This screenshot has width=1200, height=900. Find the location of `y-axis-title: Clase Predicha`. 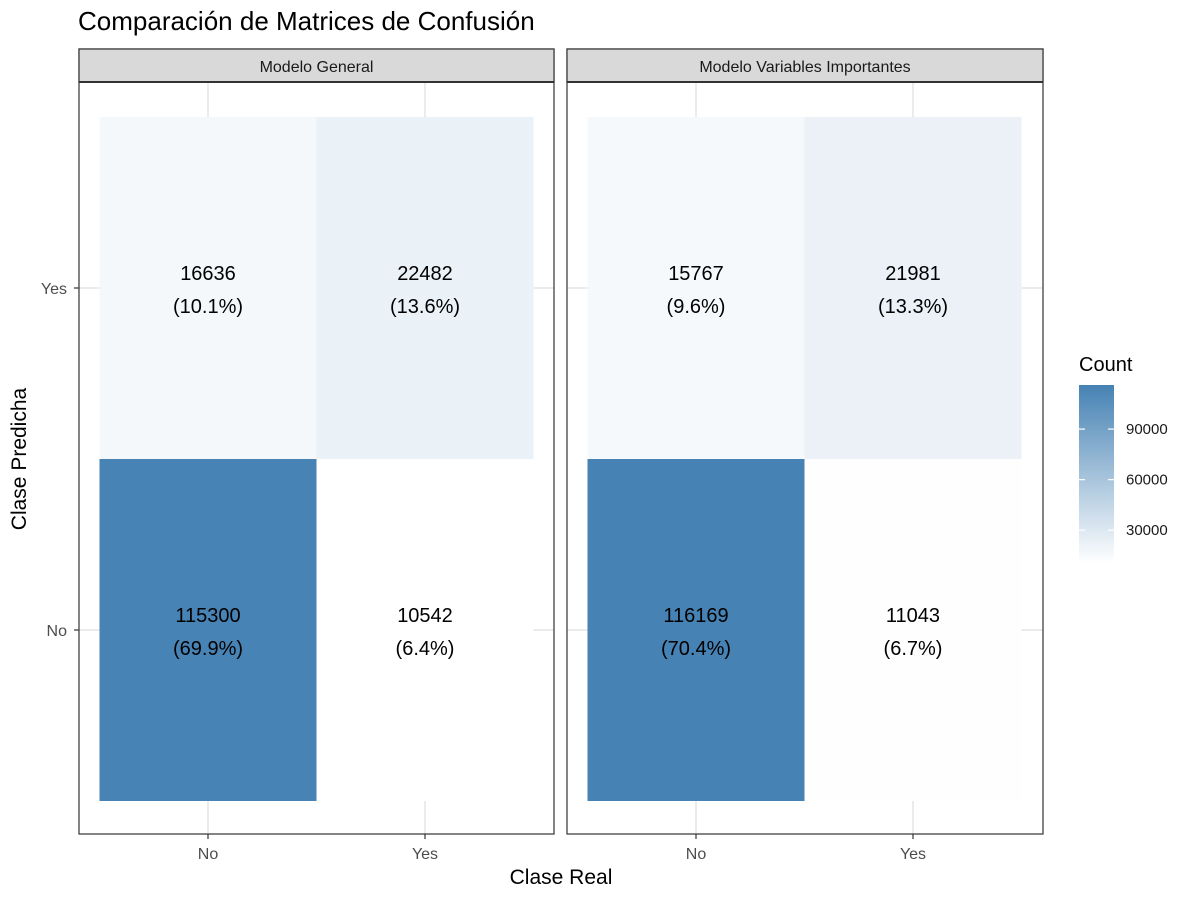

y-axis-title: Clase Predicha is located at coordinates (19, 458).